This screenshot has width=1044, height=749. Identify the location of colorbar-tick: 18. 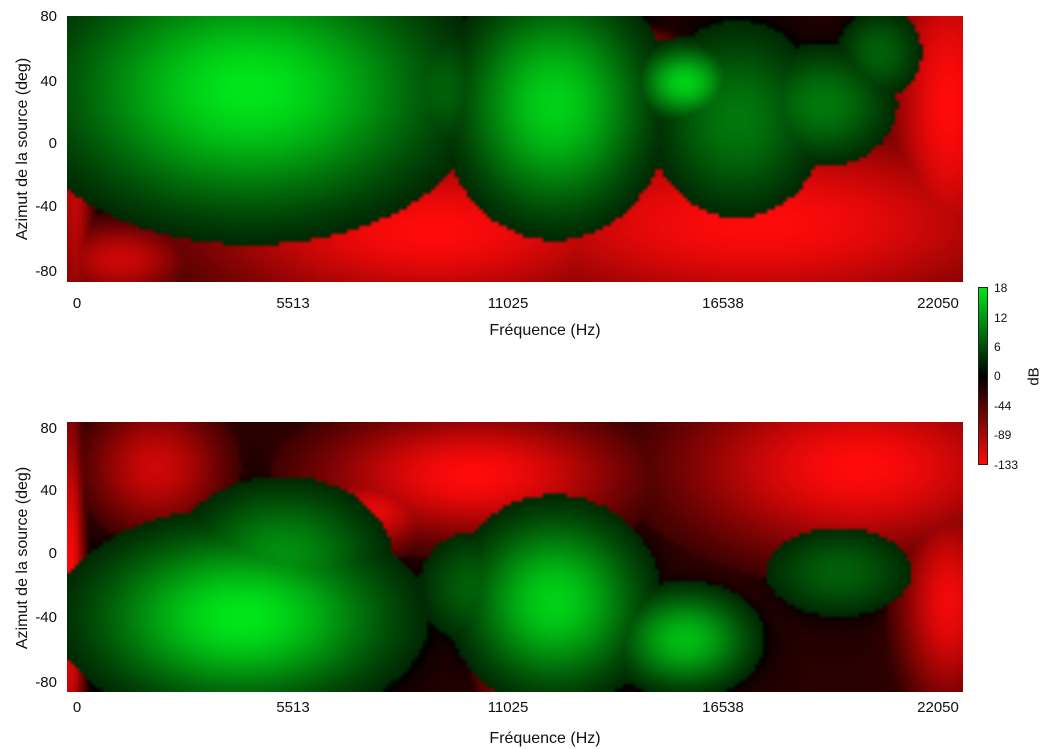
(1001, 288).